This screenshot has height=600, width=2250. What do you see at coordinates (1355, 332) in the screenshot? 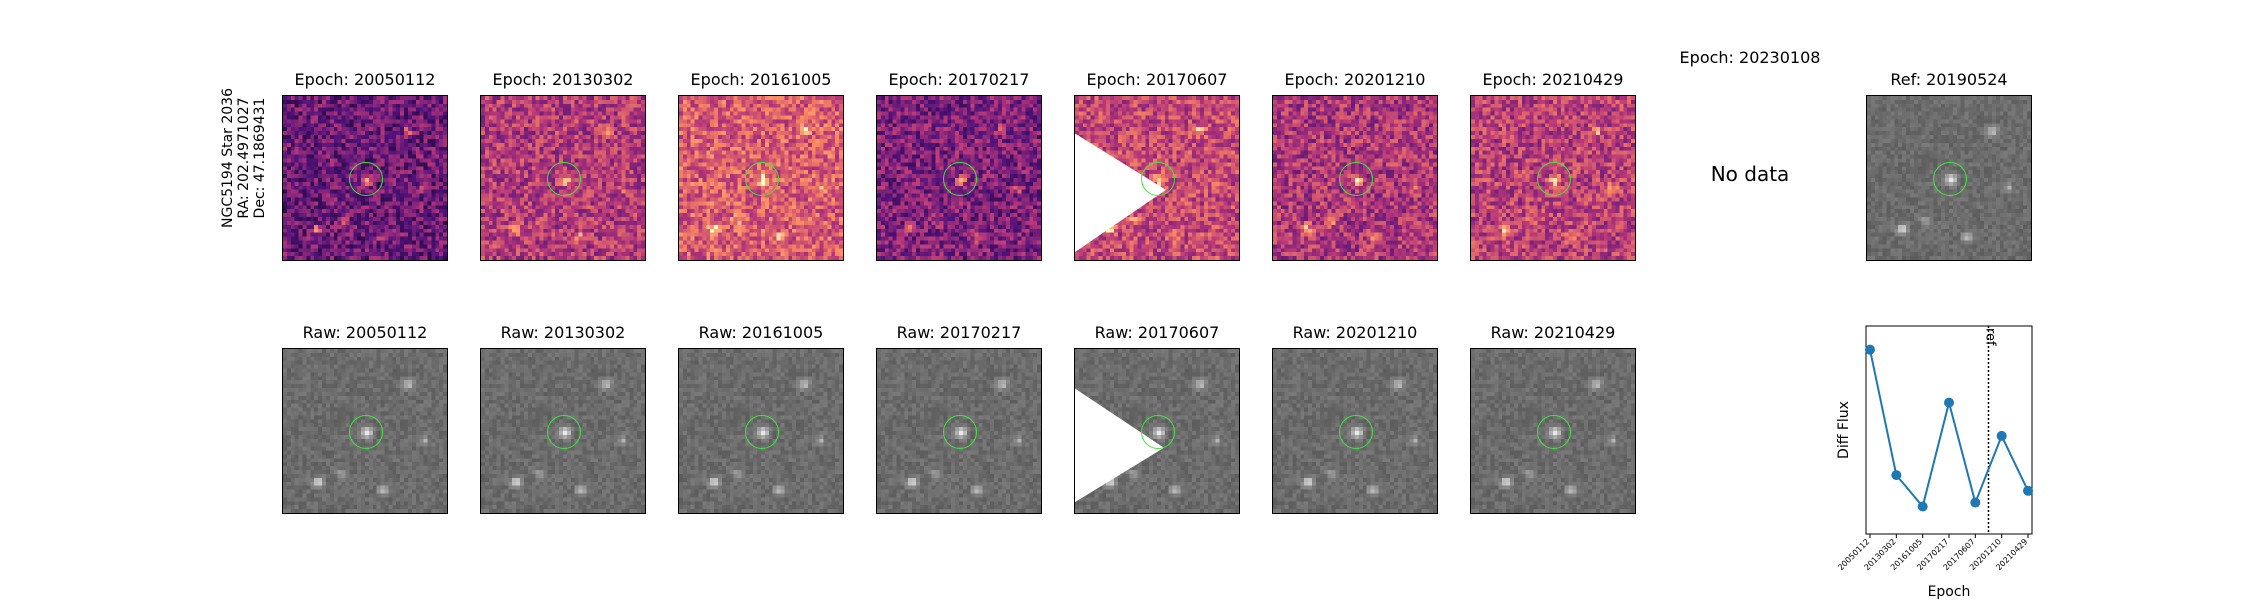
I see `raw-panel-title: Raw: 20201210` at bounding box center [1355, 332].